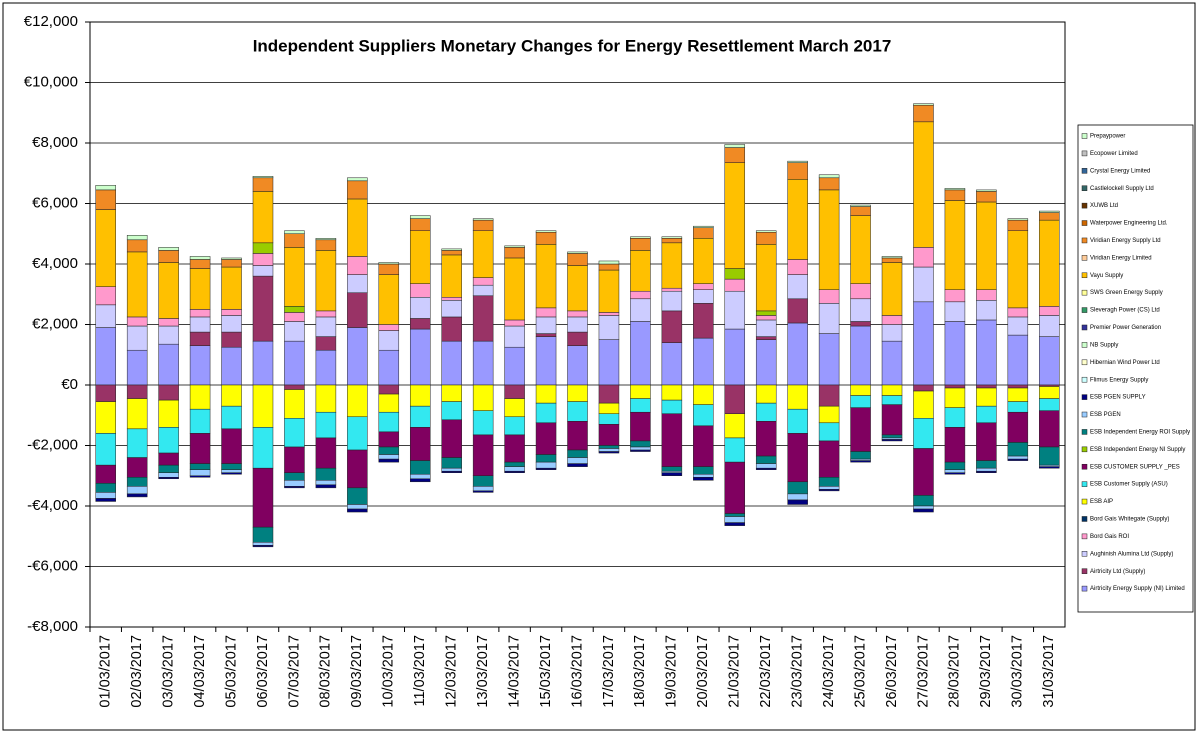 The image size is (1198, 733). Describe the element at coordinates (1101, 502) in the screenshot. I see `legend-label: ESB AIP` at that location.